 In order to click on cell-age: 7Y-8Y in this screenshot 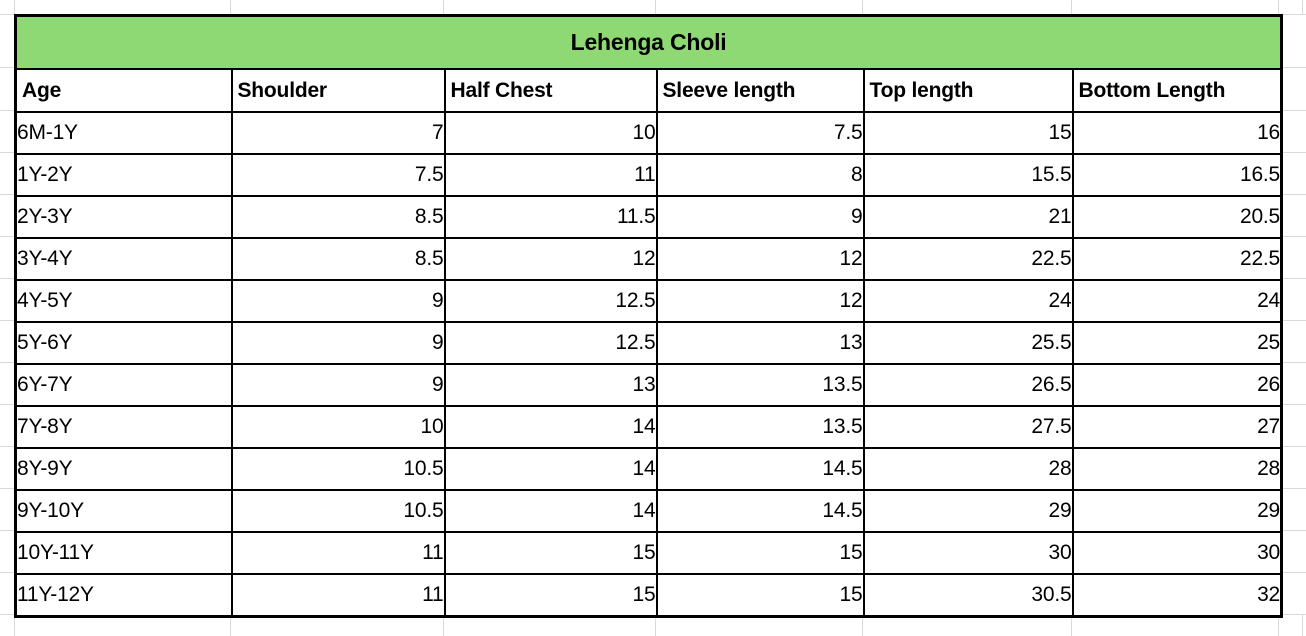, I will do `click(123, 427)`.